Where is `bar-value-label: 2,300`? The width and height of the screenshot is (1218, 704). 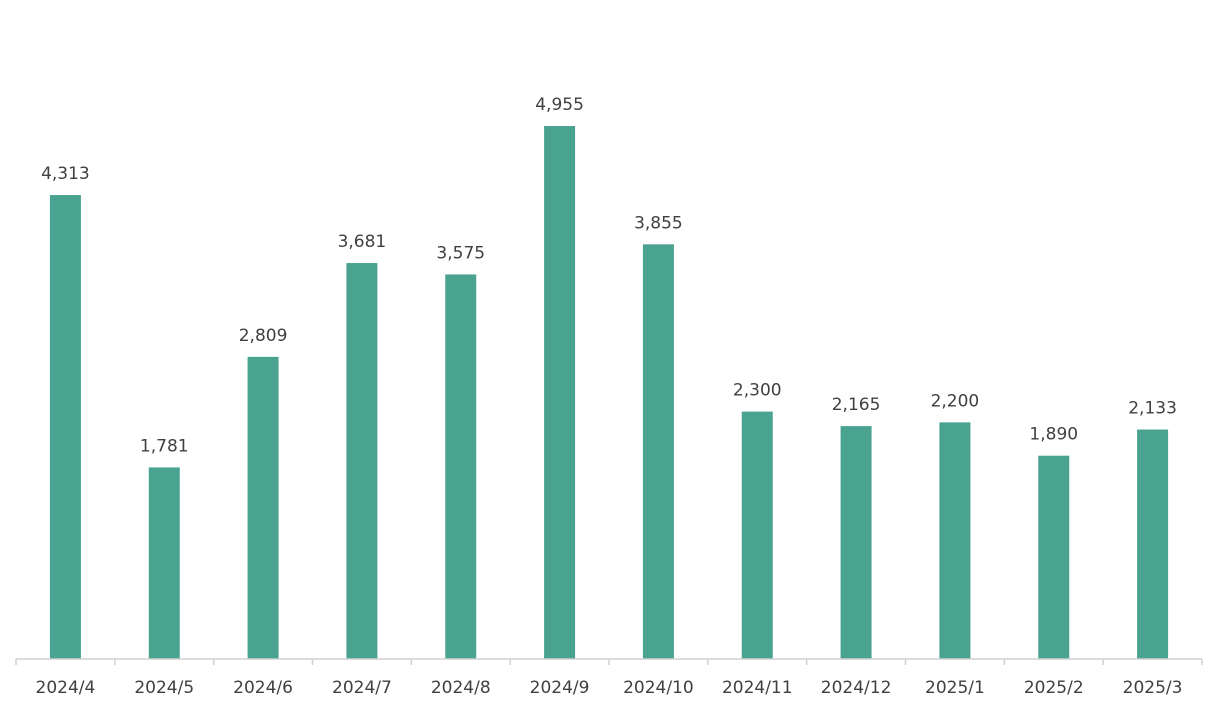
bar-value-label: 2,300 is located at coordinates (757, 391).